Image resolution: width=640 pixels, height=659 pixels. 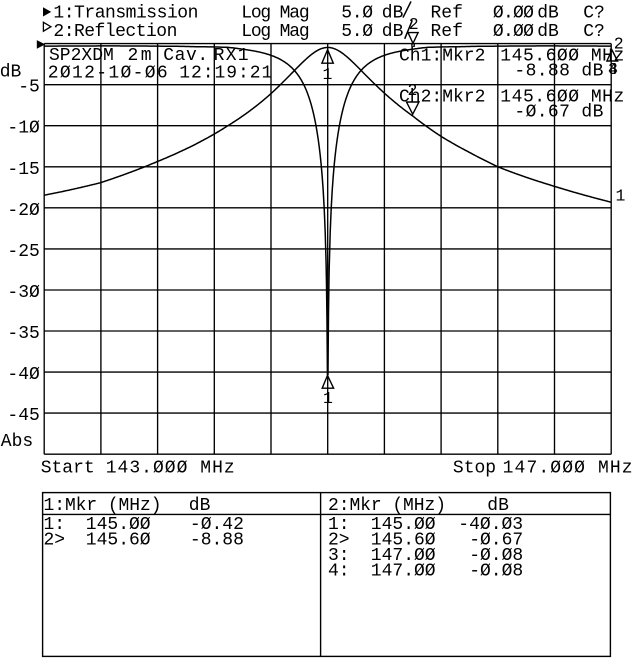 What do you see at coordinates (81, 56) in the screenshot?
I see `svg-text: SP2XDM` at bounding box center [81, 56].